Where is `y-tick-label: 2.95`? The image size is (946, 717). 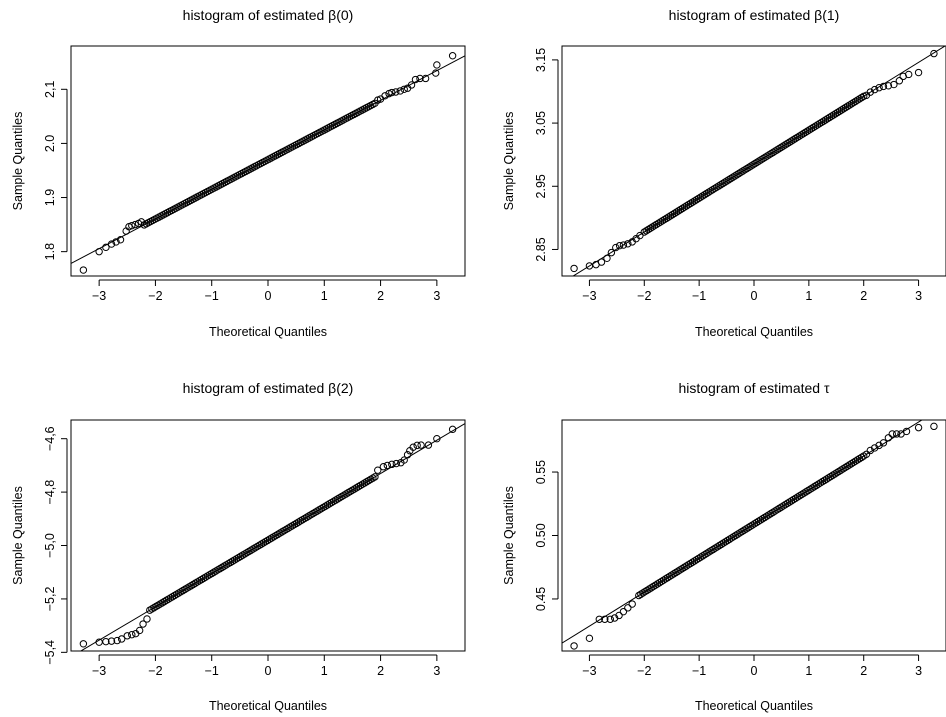
y-tick-label: 2.95 is located at coordinates (541, 186).